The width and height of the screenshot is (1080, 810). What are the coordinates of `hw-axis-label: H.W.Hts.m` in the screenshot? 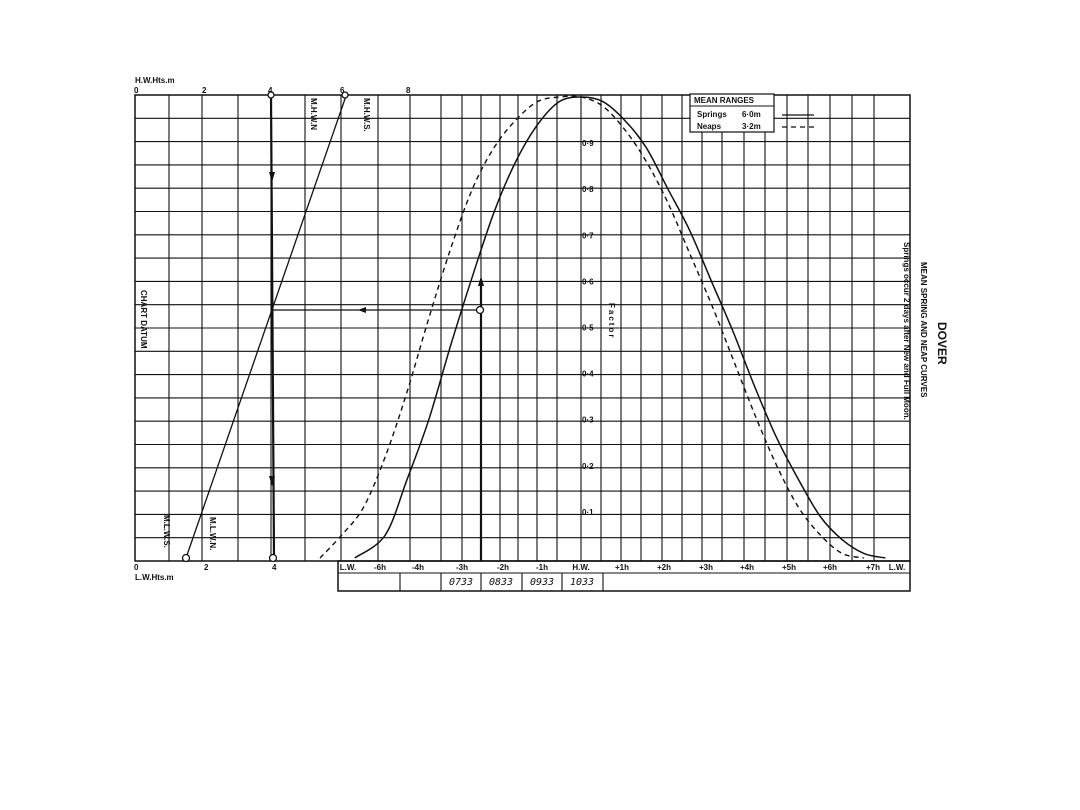 It's located at (155, 80).